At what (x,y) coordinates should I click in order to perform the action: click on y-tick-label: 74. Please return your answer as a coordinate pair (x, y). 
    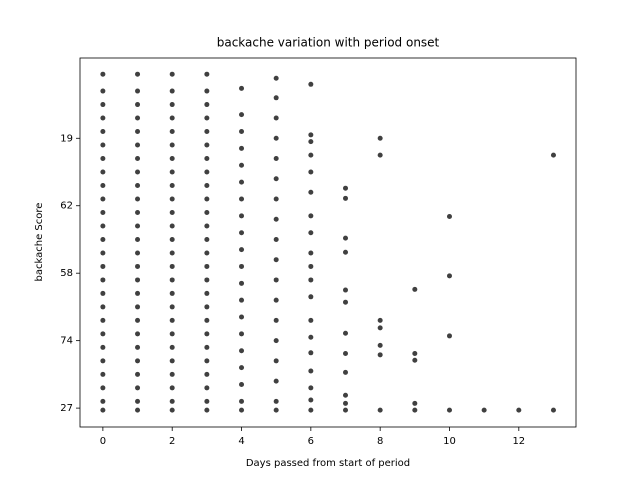
    Looking at the image, I should click on (66, 341).